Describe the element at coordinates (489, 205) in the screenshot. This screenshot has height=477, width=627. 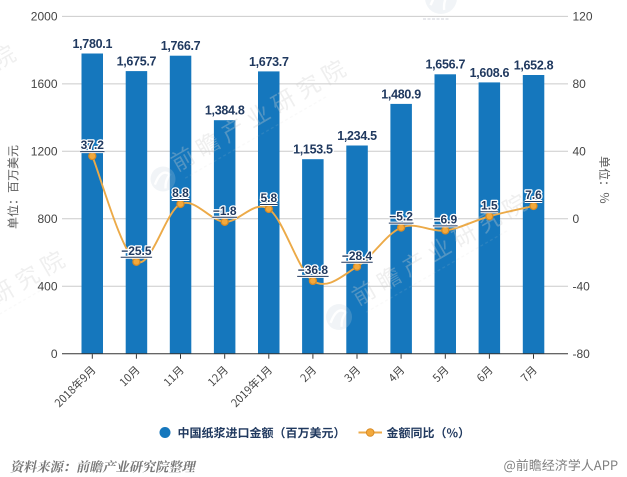
I see `svg-text: 1.5` at that location.